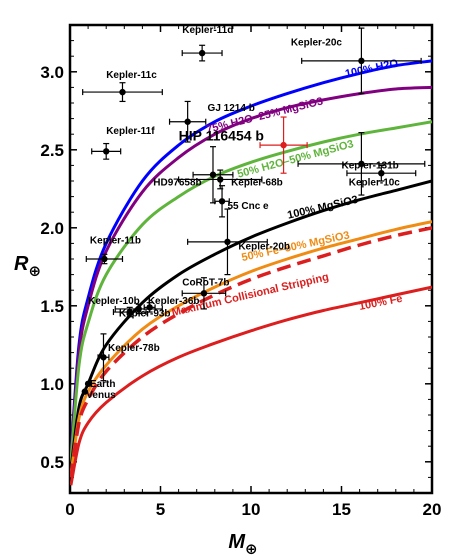  I want to click on y-axis-label: R⊕, so click(27, 266).